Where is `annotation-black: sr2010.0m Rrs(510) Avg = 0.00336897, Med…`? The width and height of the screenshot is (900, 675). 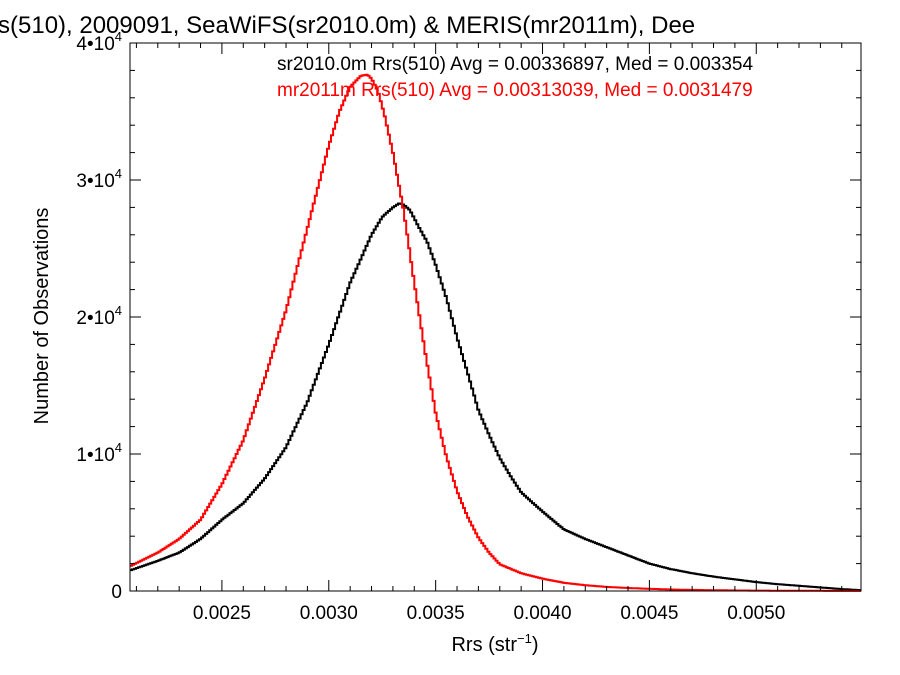
annotation-black: sr2010.0m Rrs(510) Avg = 0.00336897, Med… is located at coordinates (515, 64).